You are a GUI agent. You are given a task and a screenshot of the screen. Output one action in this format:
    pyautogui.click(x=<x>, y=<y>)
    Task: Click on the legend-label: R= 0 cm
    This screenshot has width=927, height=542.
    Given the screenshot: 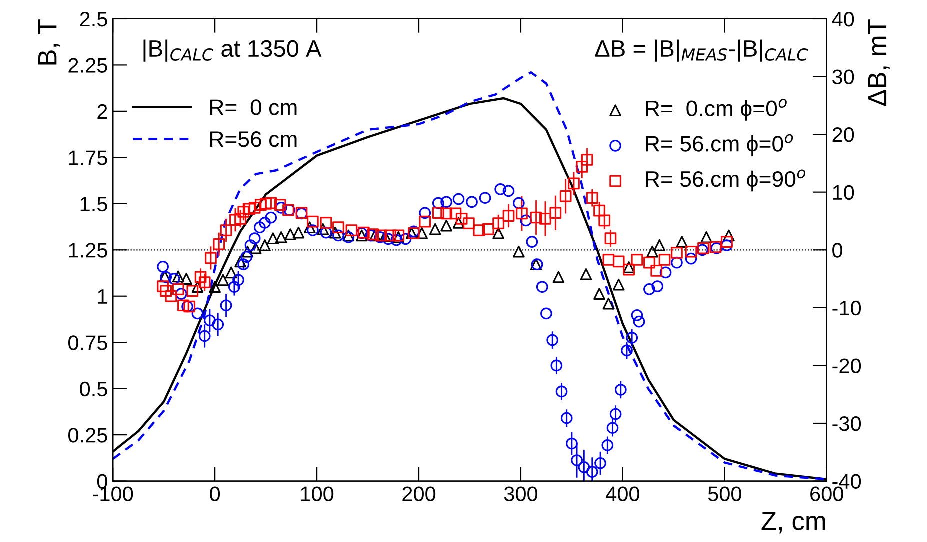 What is the action you would take?
    pyautogui.click(x=253, y=108)
    